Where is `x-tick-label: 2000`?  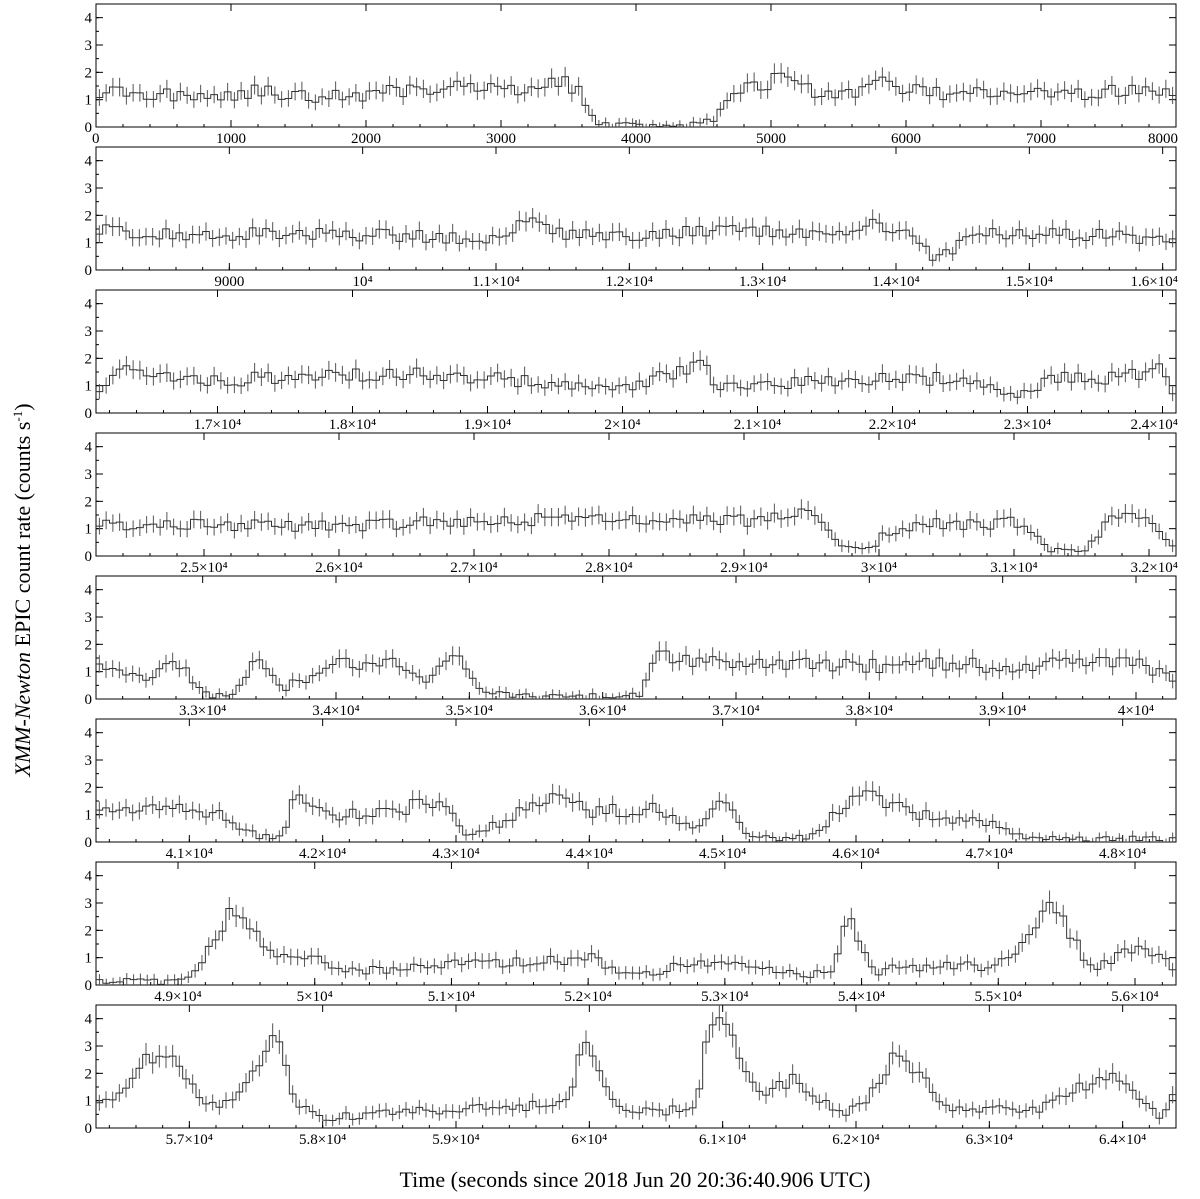 x-tick-label: 2000 is located at coordinates (366, 139).